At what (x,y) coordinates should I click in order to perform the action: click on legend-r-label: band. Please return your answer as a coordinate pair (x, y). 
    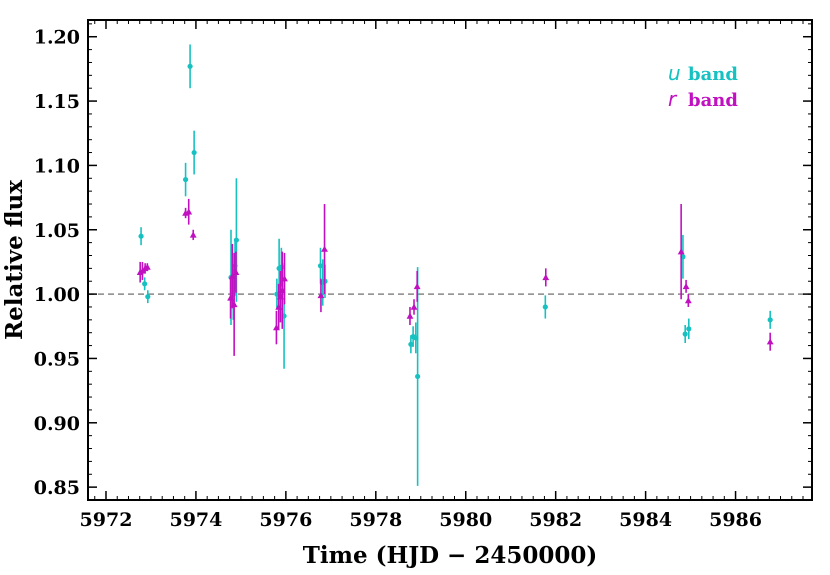
    Looking at the image, I should click on (713, 100).